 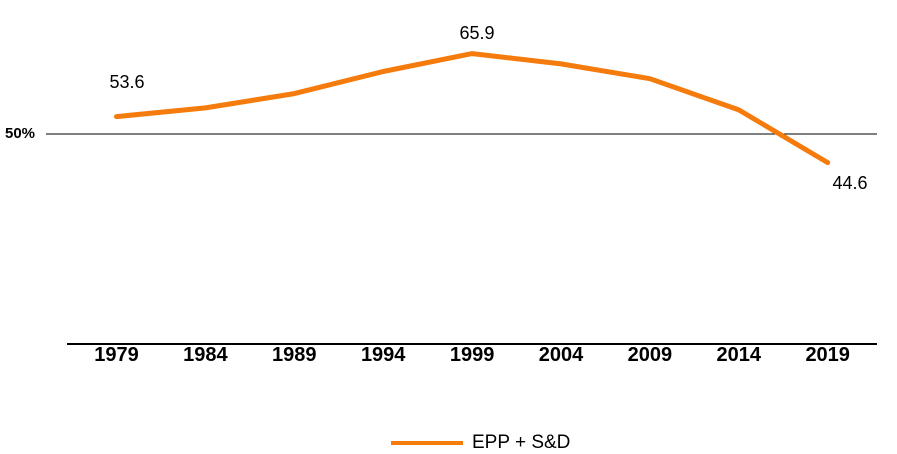 I want to click on x-axis-label-1994: 1994, so click(x=383, y=355).